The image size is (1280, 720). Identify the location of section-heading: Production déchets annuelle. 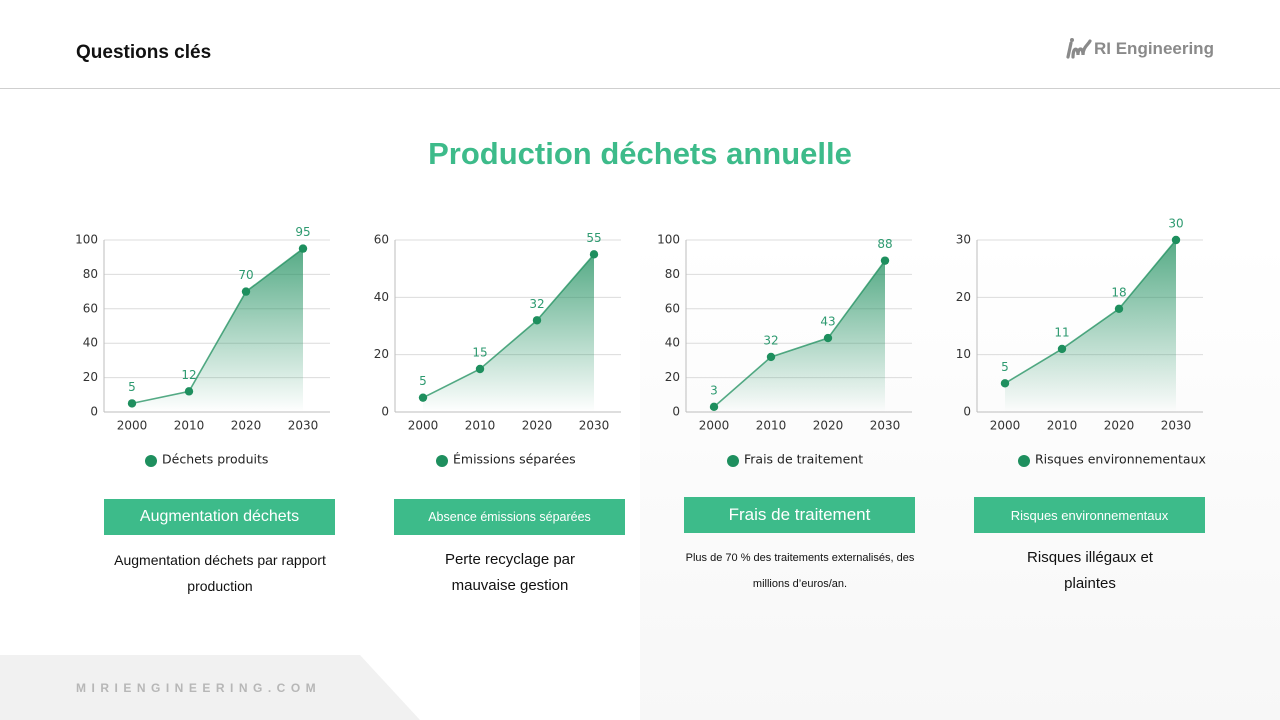
(640, 153).